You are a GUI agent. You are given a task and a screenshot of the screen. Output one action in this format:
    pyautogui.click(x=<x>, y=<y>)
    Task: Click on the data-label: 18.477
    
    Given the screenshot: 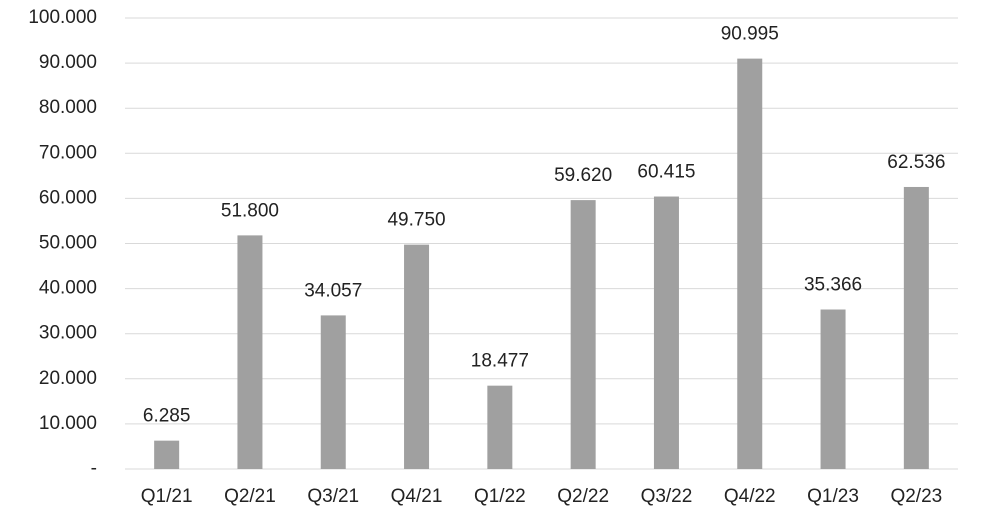 What is the action you would take?
    pyautogui.click(x=500, y=361)
    